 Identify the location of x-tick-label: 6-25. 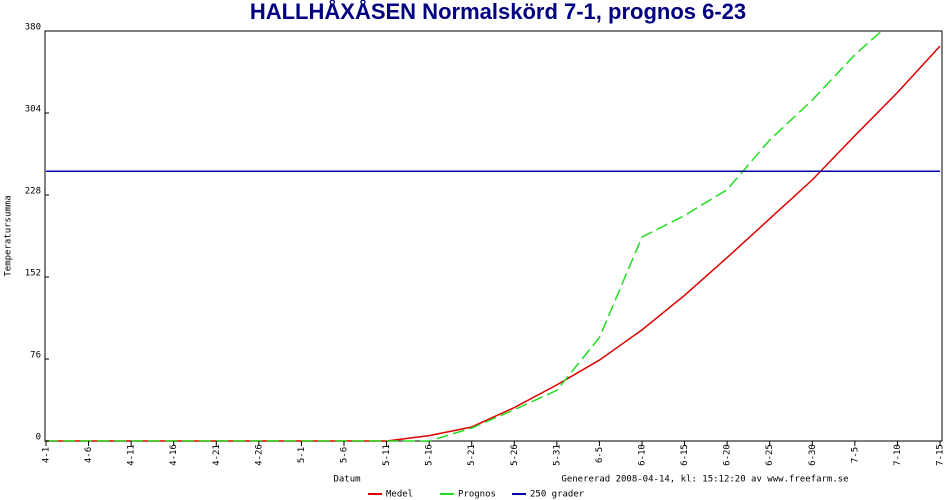
(770, 455).